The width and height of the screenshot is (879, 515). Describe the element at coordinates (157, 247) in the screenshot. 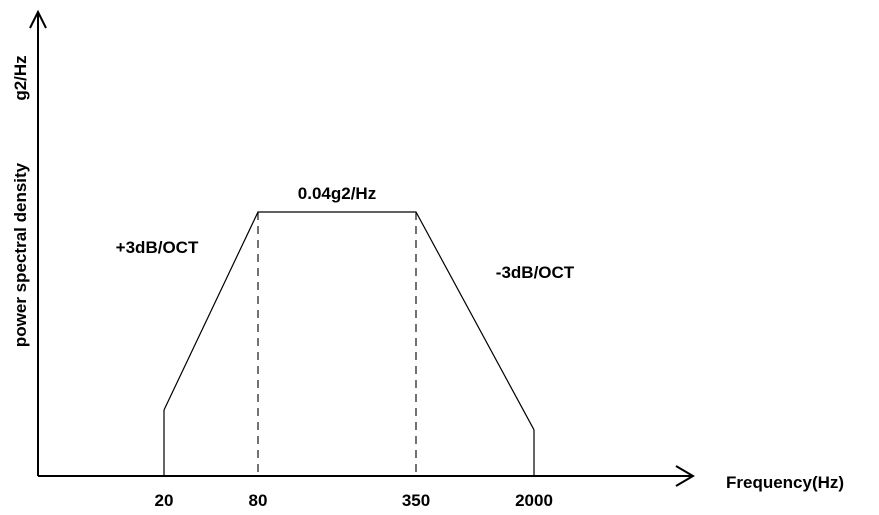

I see `rising-slope-label: +3dB/OCT` at that location.